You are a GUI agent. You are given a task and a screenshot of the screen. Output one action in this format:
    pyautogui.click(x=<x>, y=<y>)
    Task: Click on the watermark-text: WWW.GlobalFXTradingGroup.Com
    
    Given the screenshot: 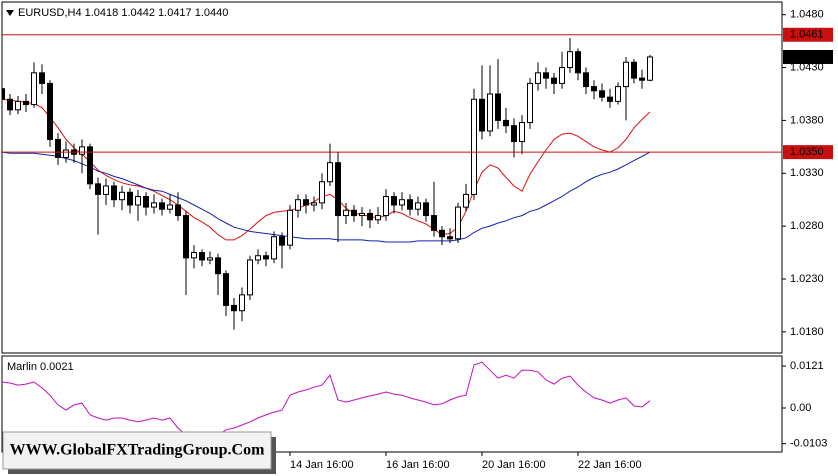 What is the action you would take?
    pyautogui.click(x=138, y=450)
    